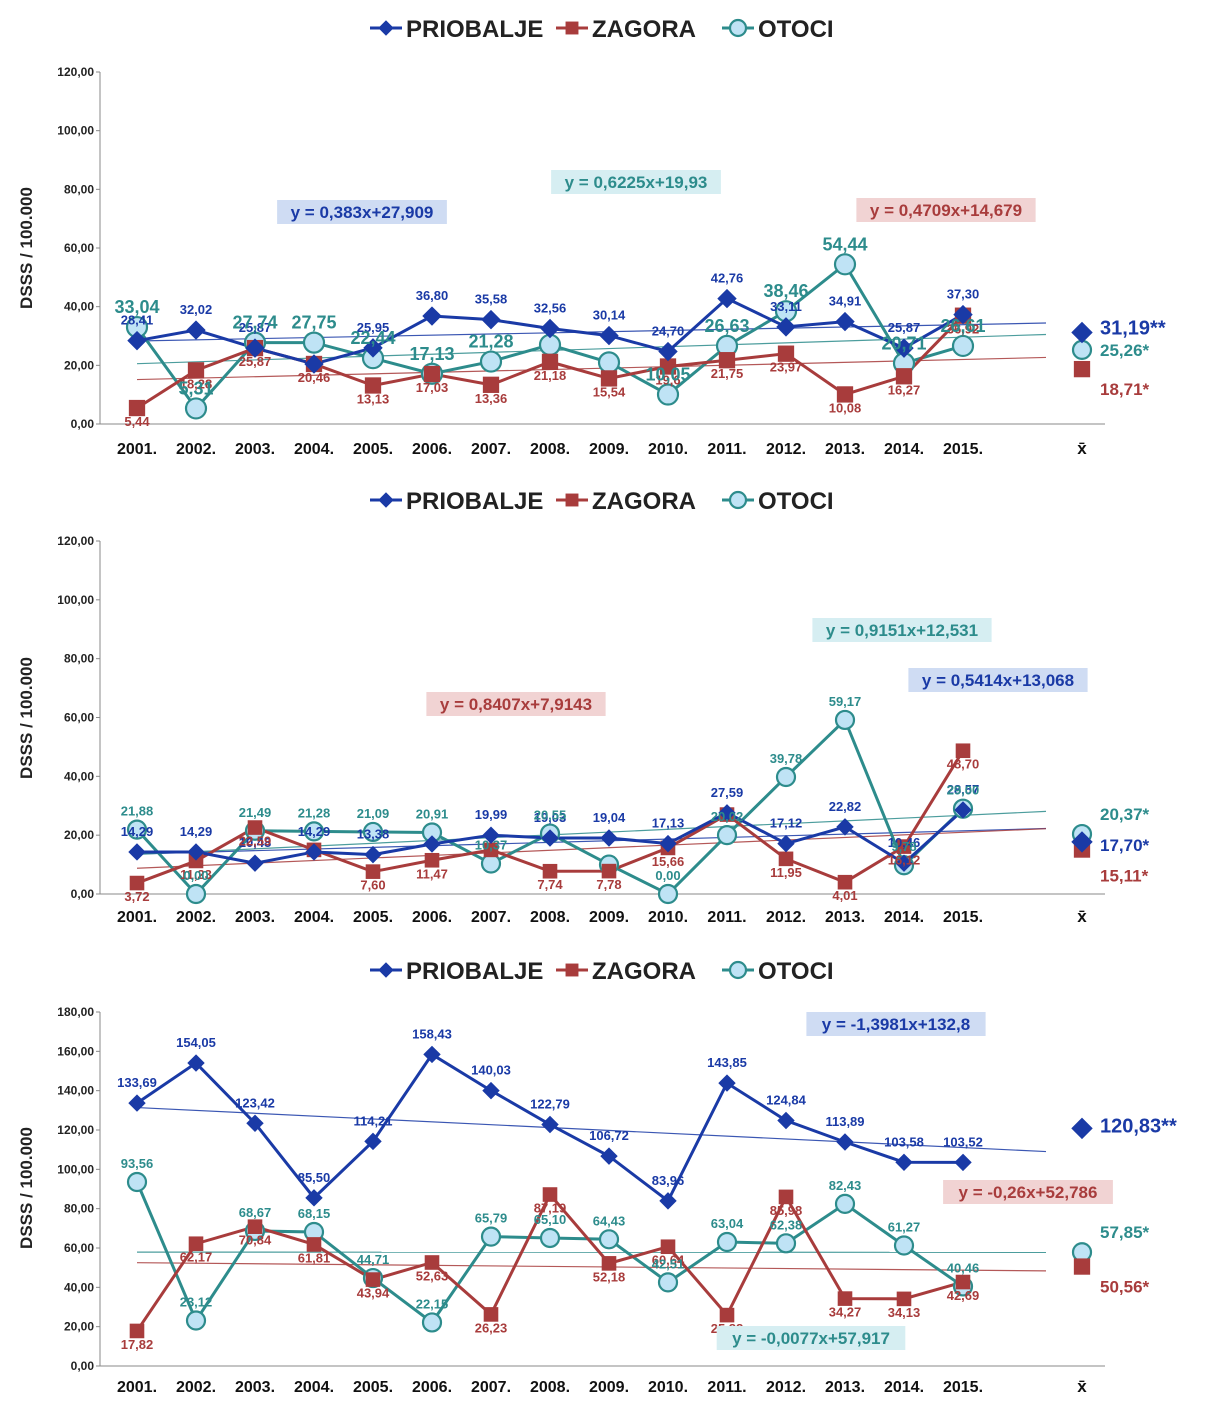 This screenshot has width=1208, height=1407. Describe the element at coordinates (609, 391) in the screenshot. I see `data-label-zagora: 15,54` at that location.